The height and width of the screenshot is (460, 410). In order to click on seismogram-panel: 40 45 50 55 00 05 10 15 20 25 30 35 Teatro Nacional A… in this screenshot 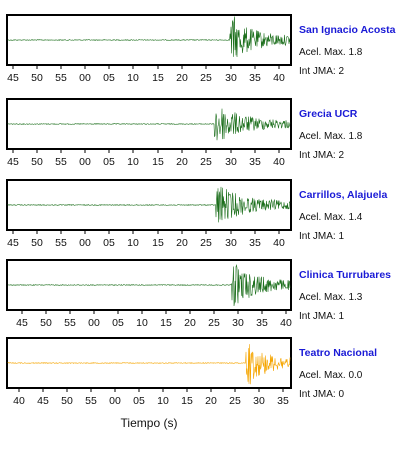, I will do `click(191, 372)`.